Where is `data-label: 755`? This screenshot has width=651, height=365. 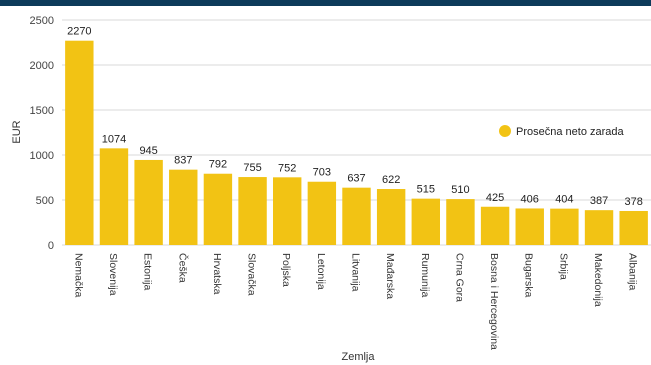 data-label: 755 is located at coordinates (252, 168).